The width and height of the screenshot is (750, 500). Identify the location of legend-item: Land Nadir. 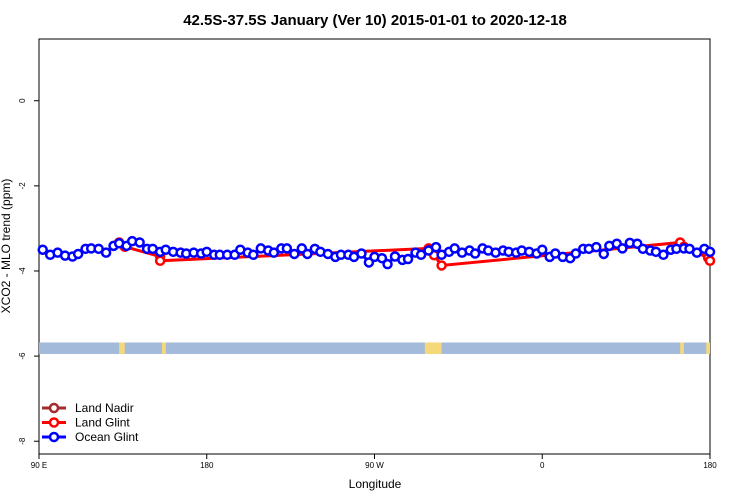
(88, 408).